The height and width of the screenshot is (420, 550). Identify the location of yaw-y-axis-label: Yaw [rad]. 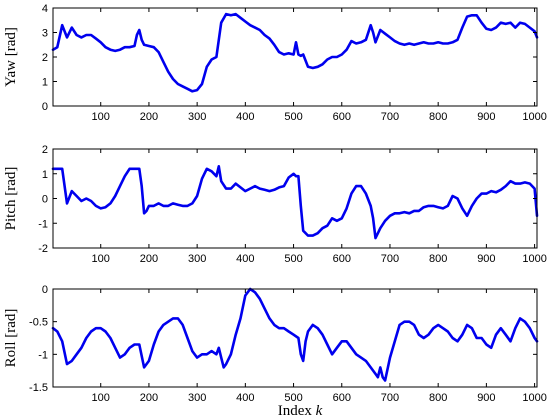
(11, 57).